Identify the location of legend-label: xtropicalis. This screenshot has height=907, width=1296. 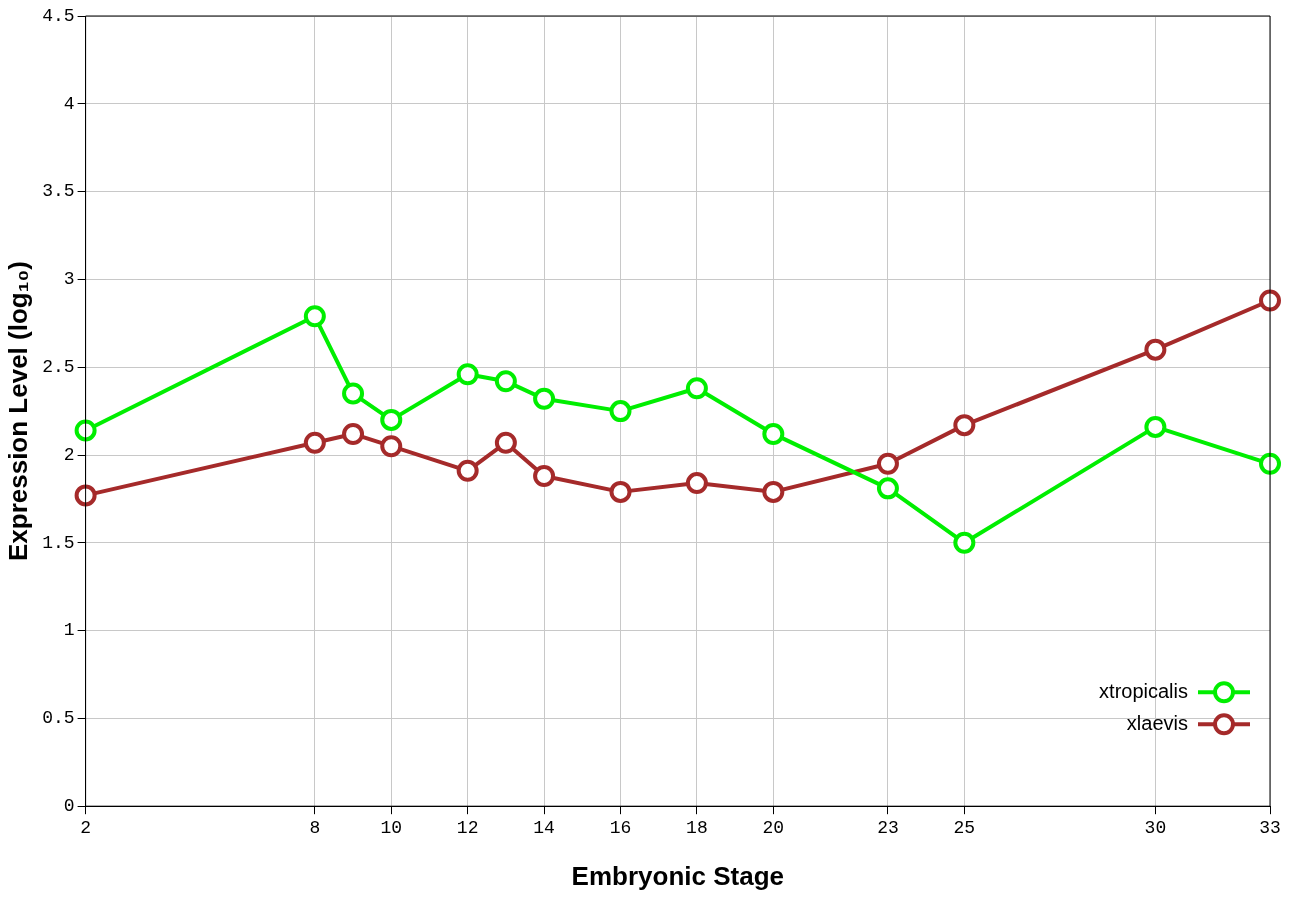
(1143, 690).